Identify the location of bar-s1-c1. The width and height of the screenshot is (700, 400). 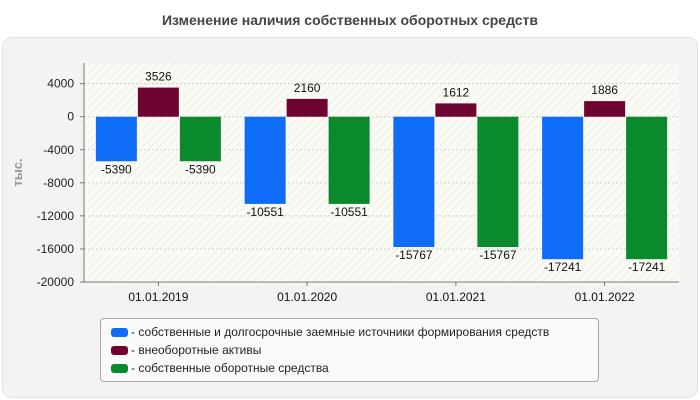
(307, 107).